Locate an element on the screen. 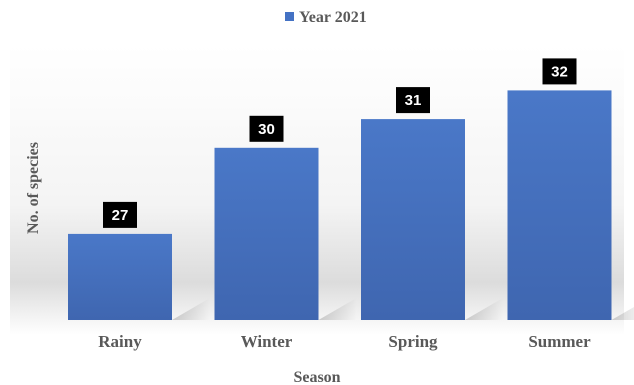 This screenshot has width=634, height=385. data-label-box-rainy is located at coordinates (120, 214).